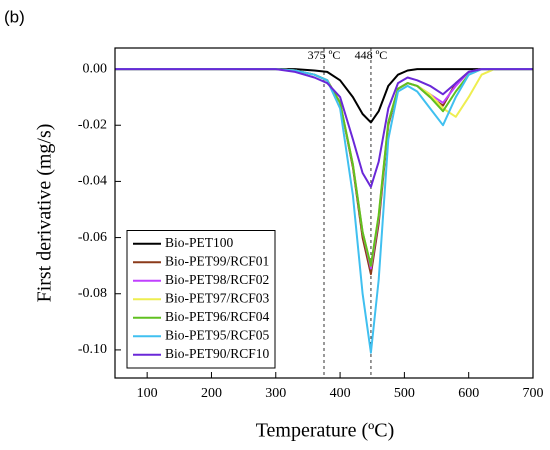 The width and height of the screenshot is (550, 450). I want to click on annotation: 375 ºC, so click(324, 55).